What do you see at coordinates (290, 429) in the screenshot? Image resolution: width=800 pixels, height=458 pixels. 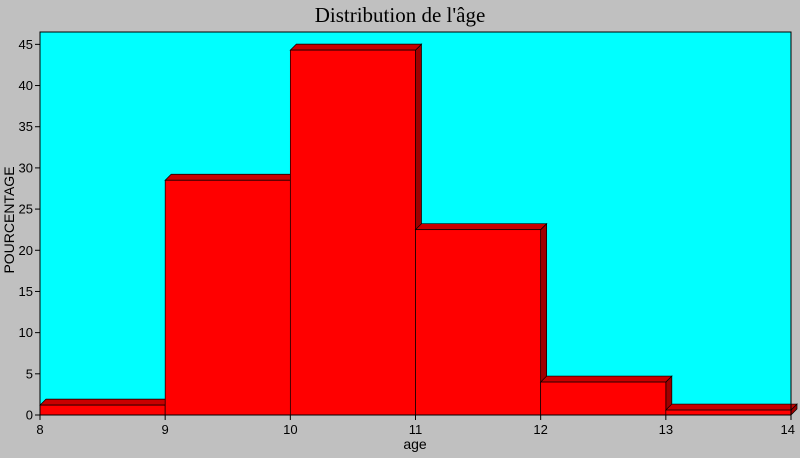 I see `x-tick-label-2: 10` at bounding box center [290, 429].